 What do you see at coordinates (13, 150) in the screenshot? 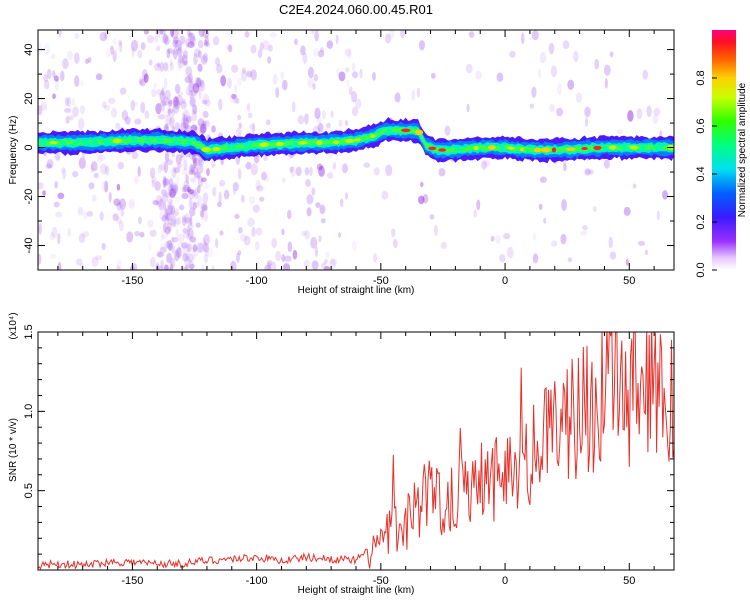
I see `spectrogram-y-label: Frequency (Hz)` at bounding box center [13, 150].